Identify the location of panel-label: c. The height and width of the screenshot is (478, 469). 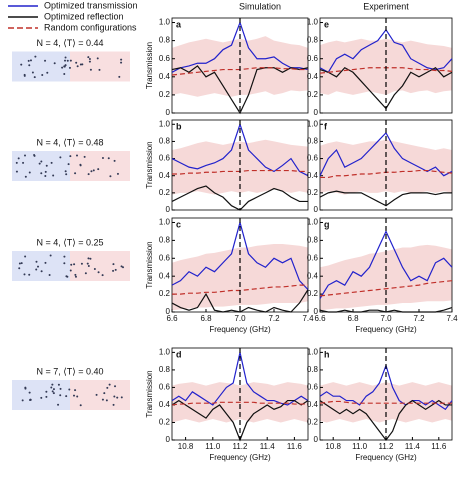
(178, 224).